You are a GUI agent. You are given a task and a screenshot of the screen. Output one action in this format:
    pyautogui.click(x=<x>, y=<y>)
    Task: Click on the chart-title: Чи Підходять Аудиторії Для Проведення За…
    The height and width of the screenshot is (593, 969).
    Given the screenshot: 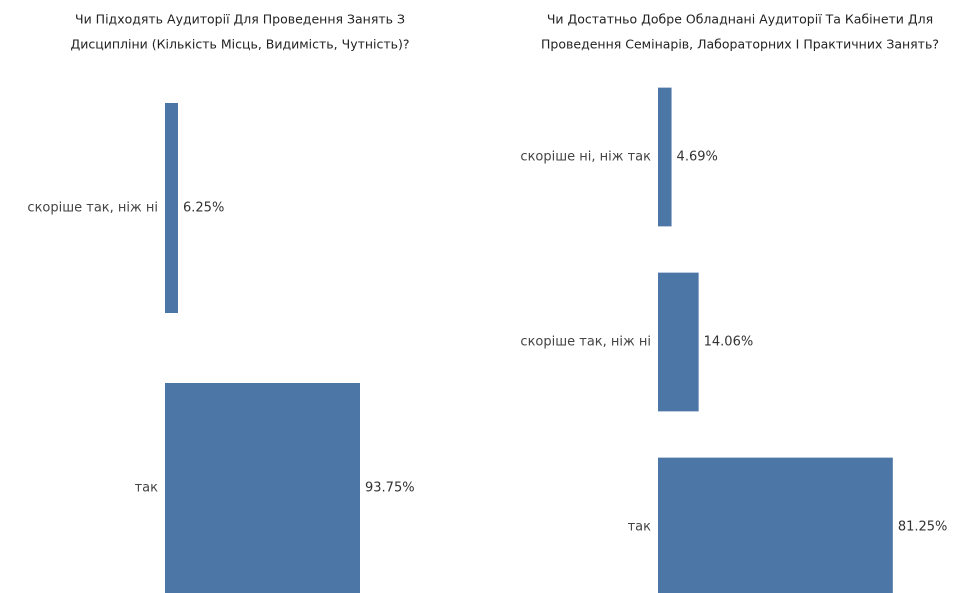 What is the action you would take?
    pyautogui.click(x=240, y=19)
    